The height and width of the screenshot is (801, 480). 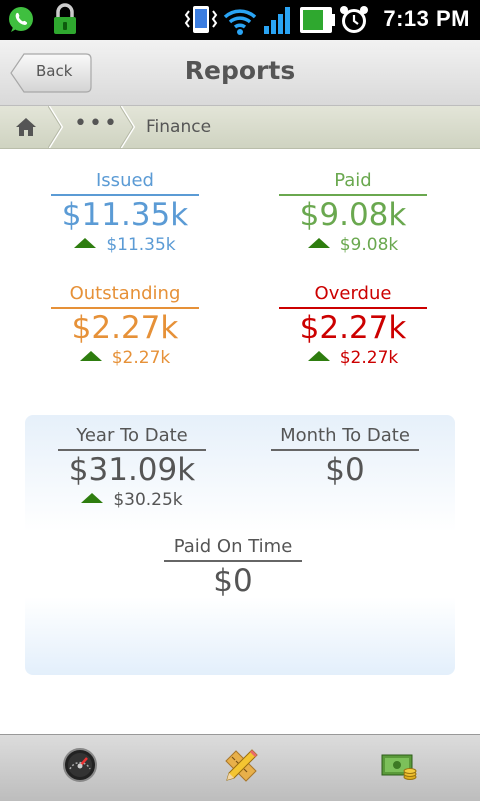 I want to click on breadcrumb-current: Finance, so click(x=179, y=127).